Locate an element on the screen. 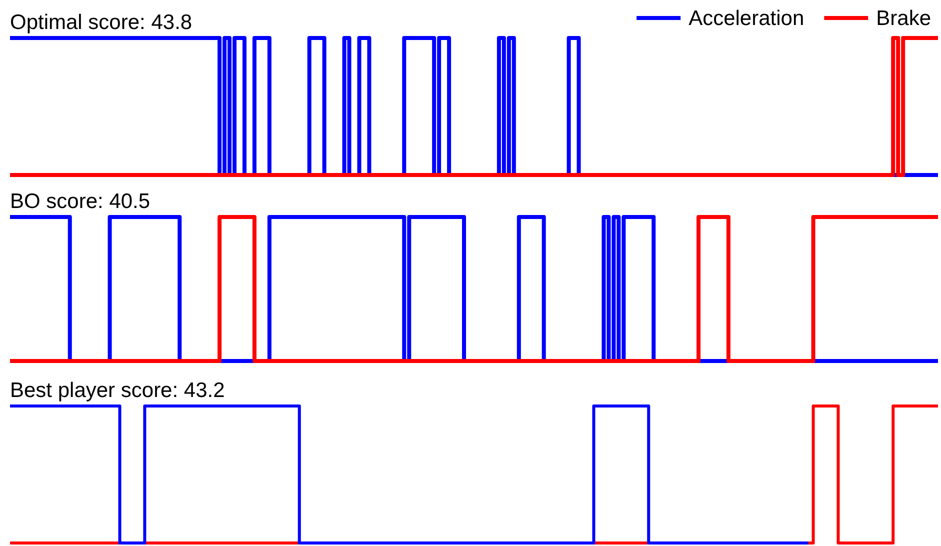  chart-title: BO score: 40.5 is located at coordinates (80, 201).